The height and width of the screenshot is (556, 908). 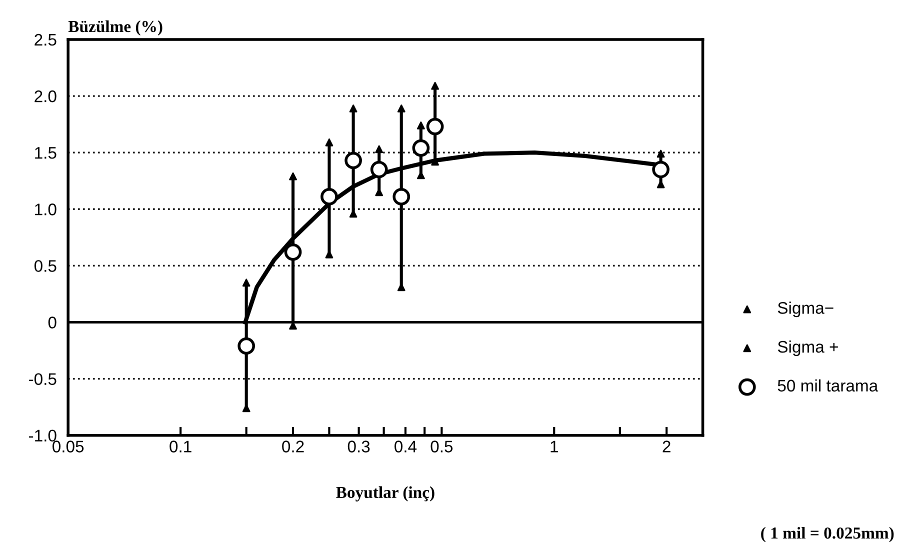 What do you see at coordinates (45, 266) in the screenshot?
I see `y-tick-label: 0.5` at bounding box center [45, 266].